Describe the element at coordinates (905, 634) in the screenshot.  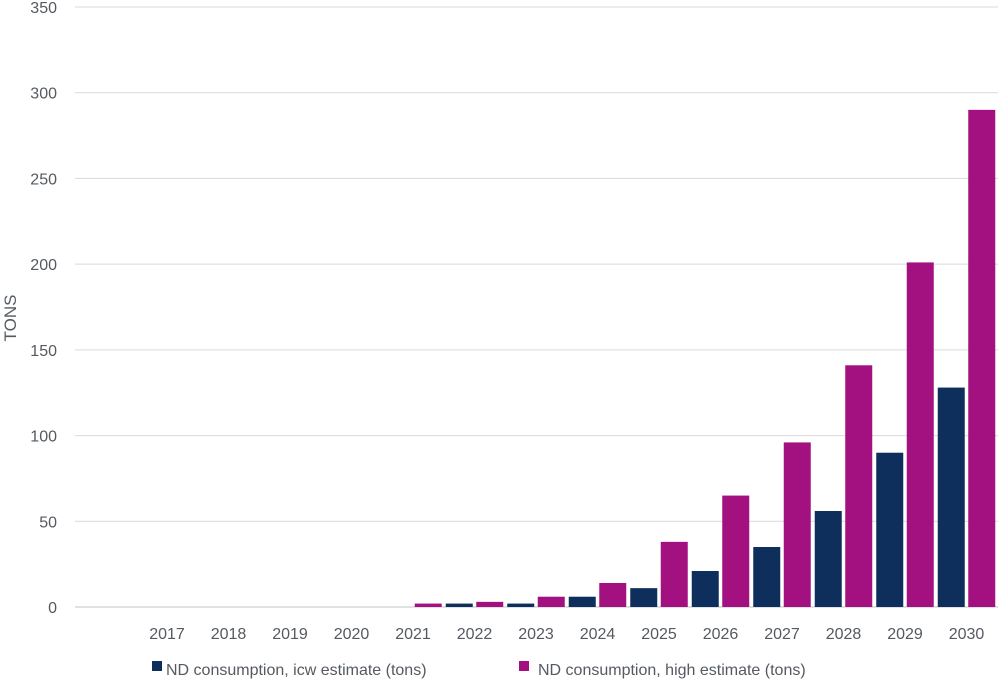
I see `x-tick-label: 2029` at that location.